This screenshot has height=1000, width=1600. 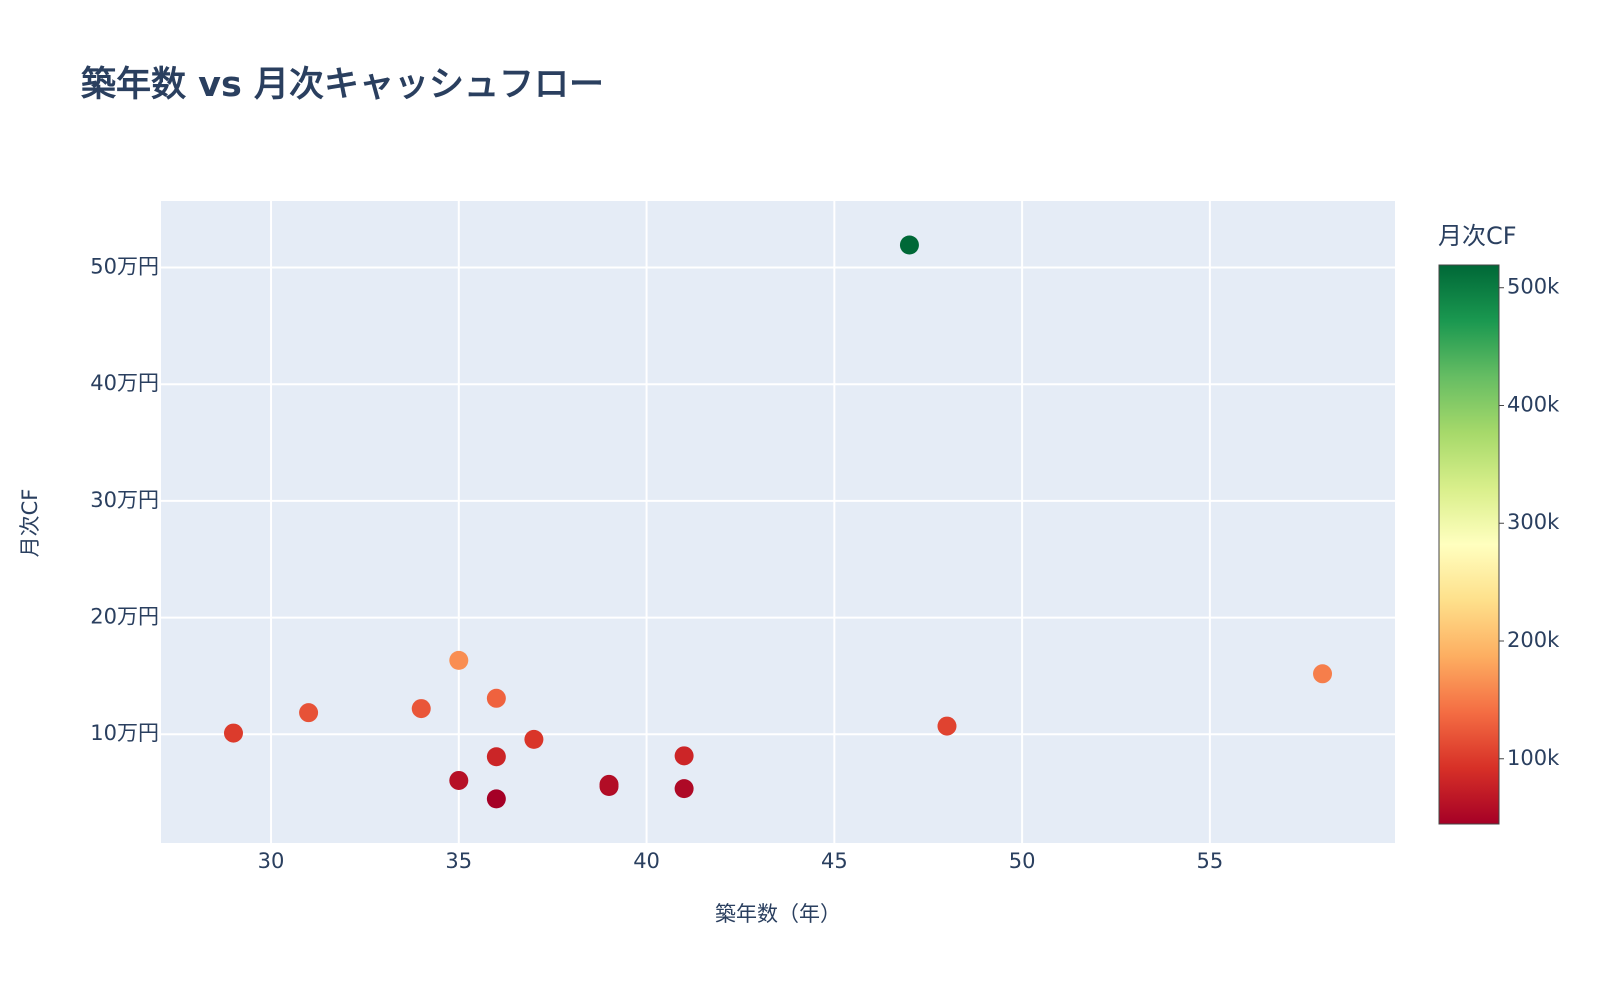 What do you see at coordinates (1533, 287) in the screenshot?
I see `colorbar-tick-label: 500k` at bounding box center [1533, 287].